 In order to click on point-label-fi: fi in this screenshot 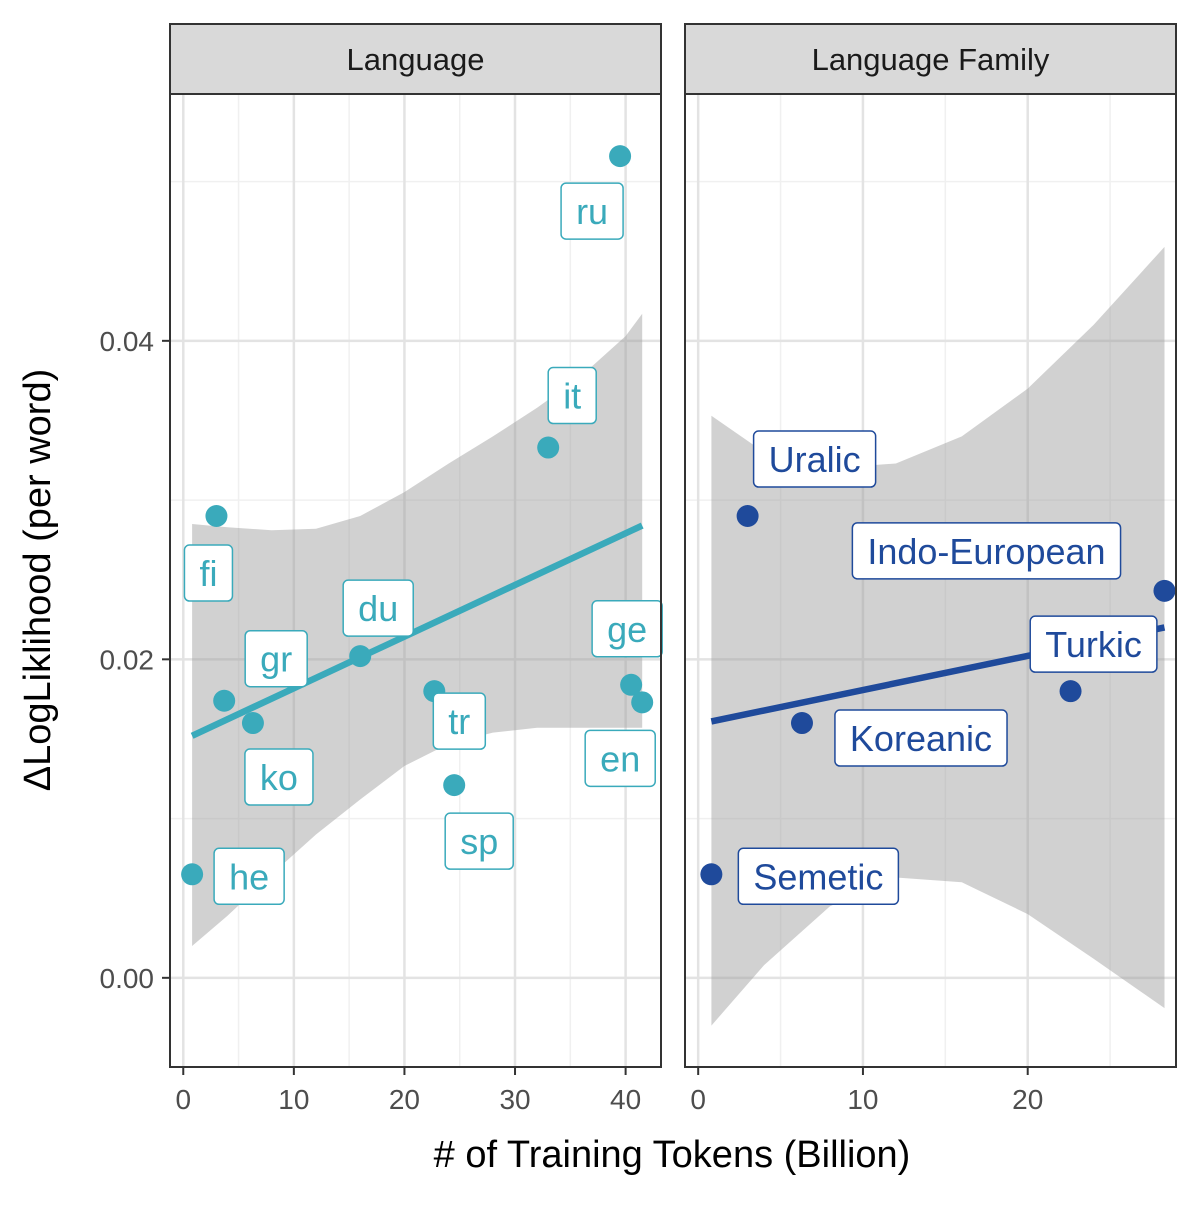, I will do `click(208, 573)`.